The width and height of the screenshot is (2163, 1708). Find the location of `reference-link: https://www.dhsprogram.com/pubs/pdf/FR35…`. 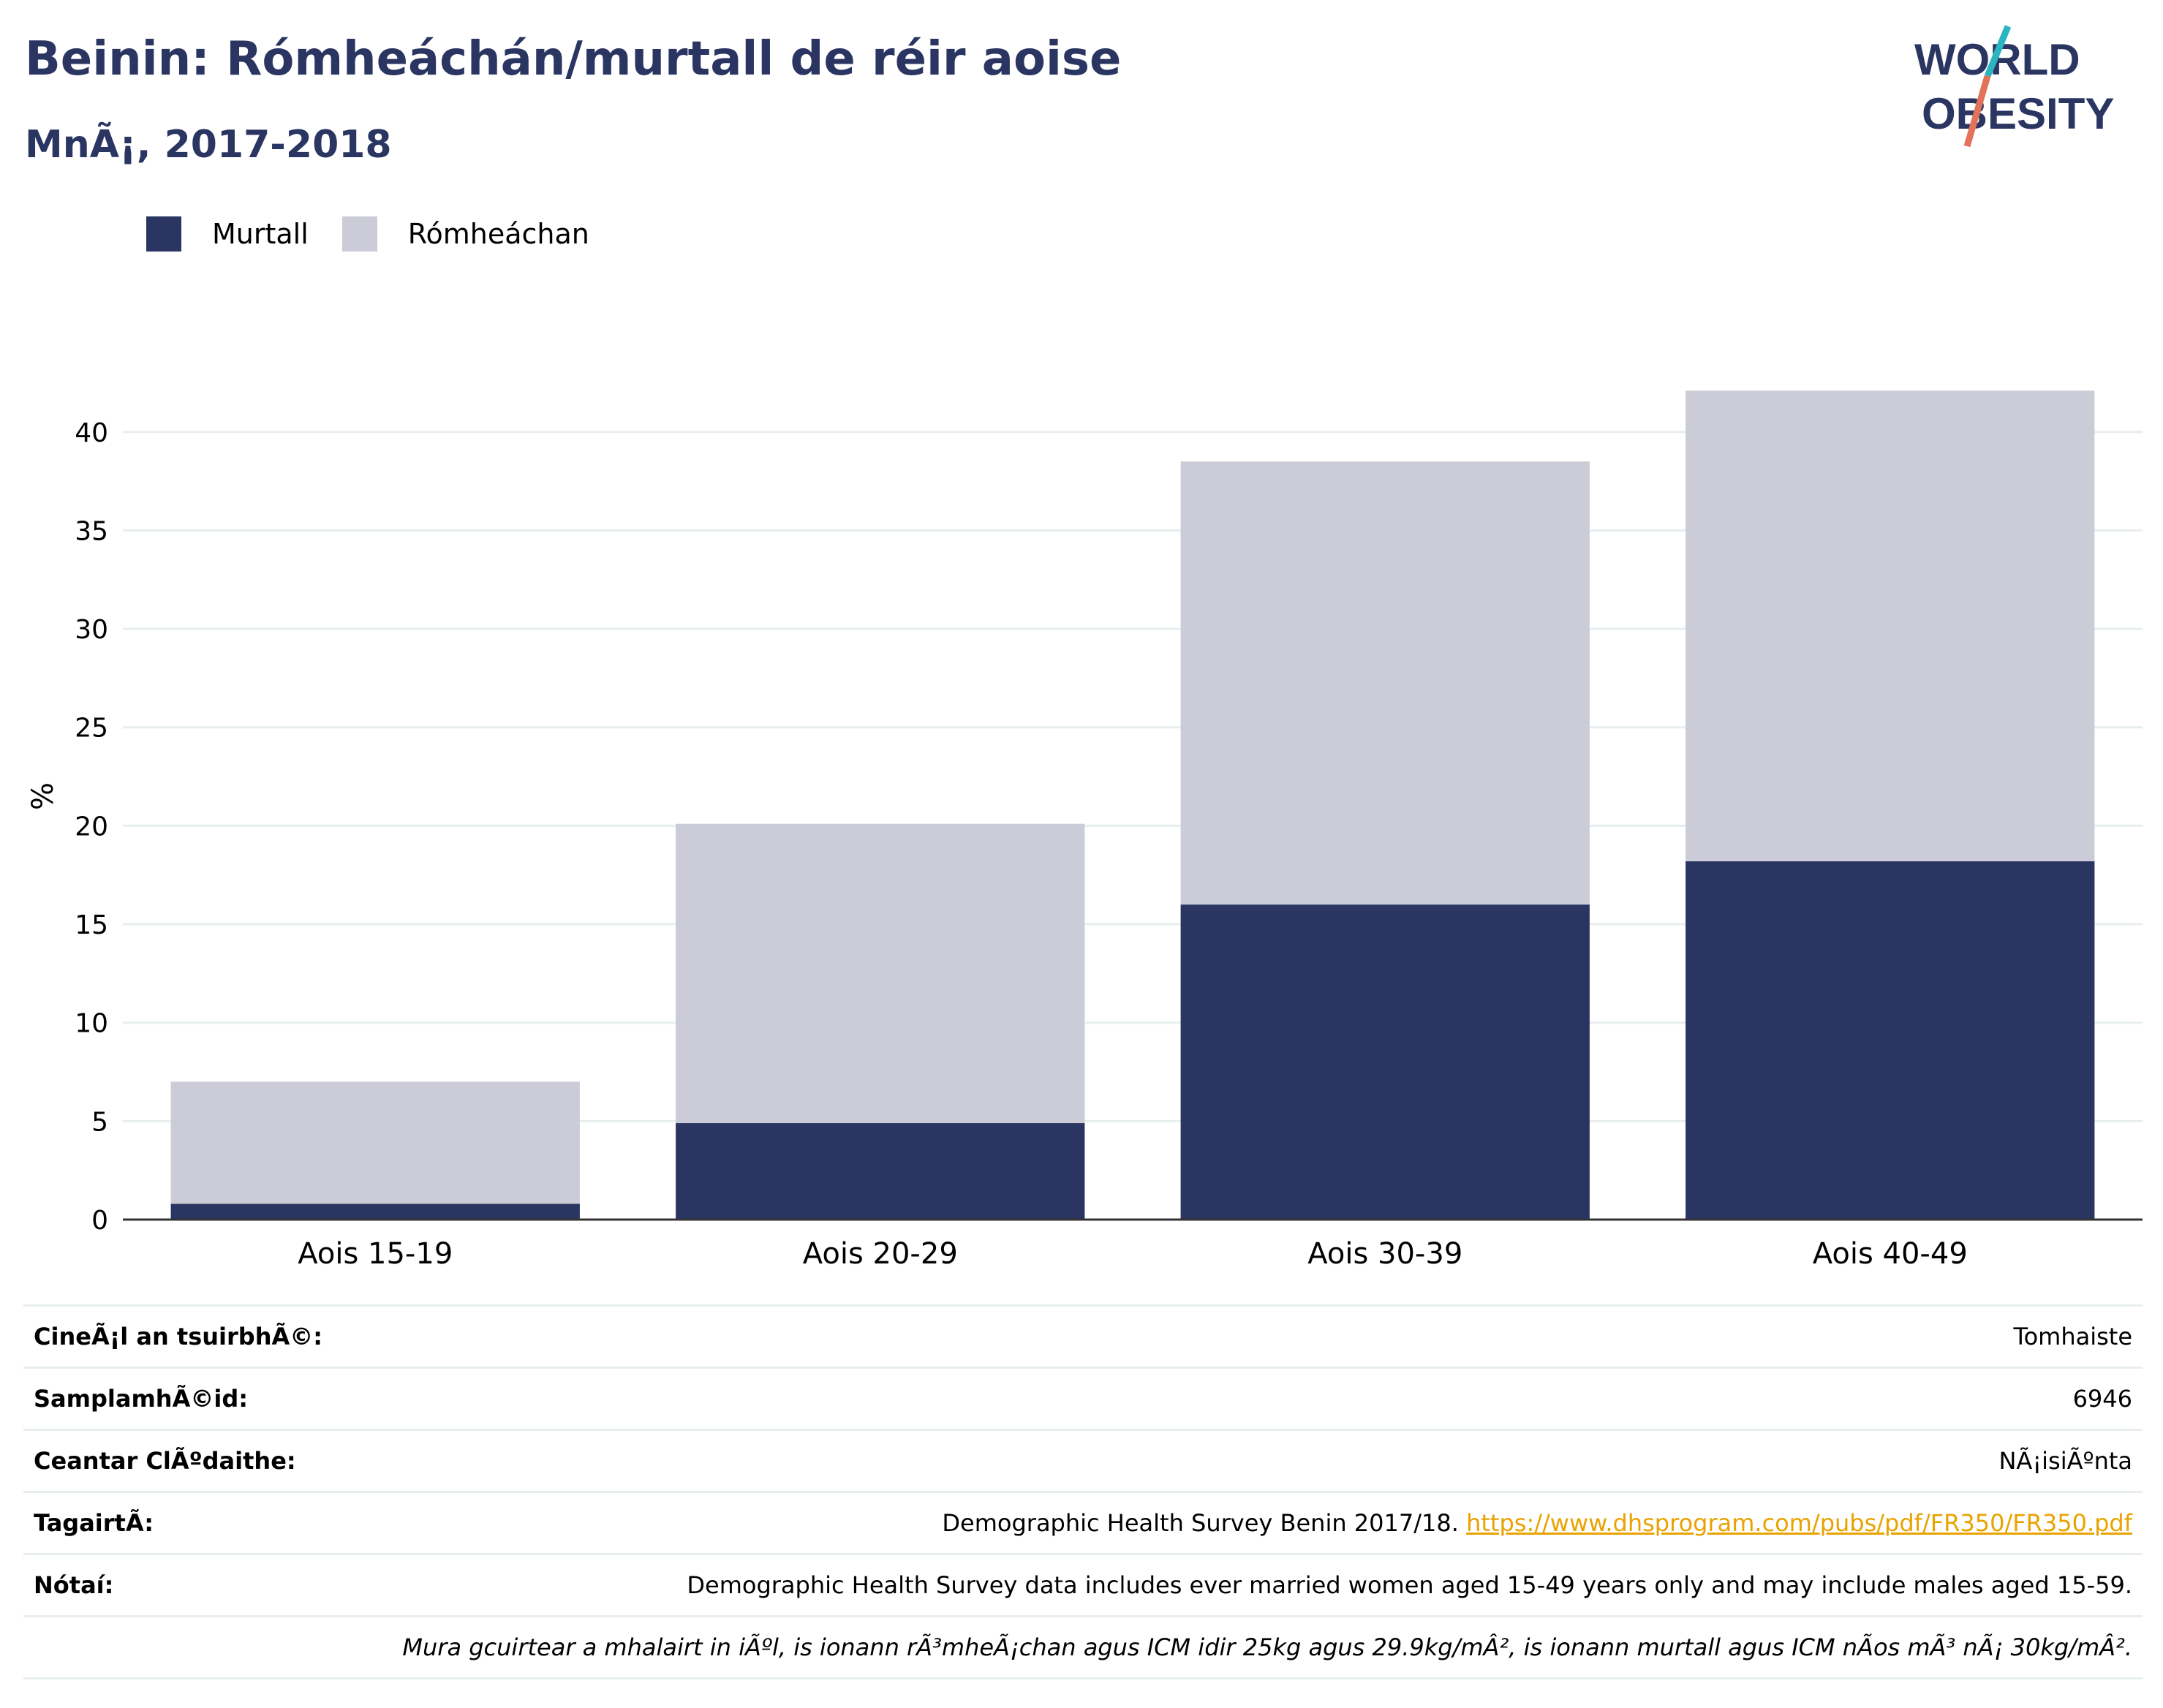

reference-link: https://www.dhsprogram.com/pubs/pdf/FR35… is located at coordinates (1799, 1523).